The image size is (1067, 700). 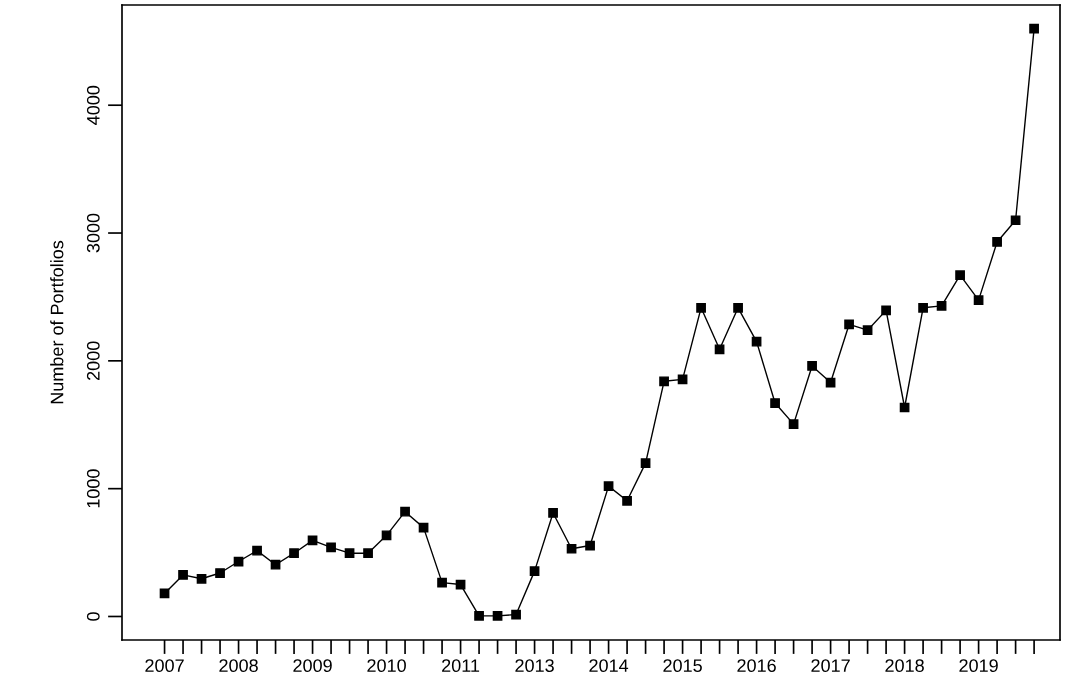 I want to click on y-tick-label: 2000, so click(x=93, y=361).